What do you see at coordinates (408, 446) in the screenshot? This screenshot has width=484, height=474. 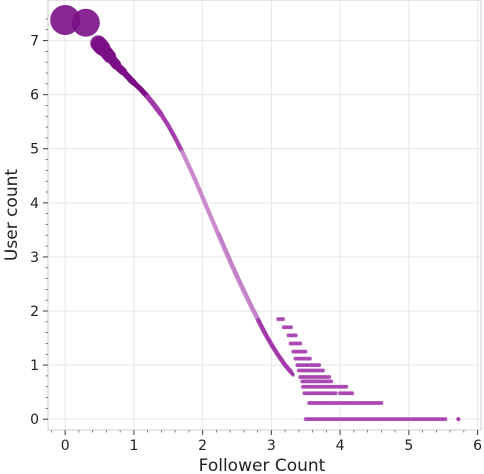 I see `x-tick-label: 5` at bounding box center [408, 446].